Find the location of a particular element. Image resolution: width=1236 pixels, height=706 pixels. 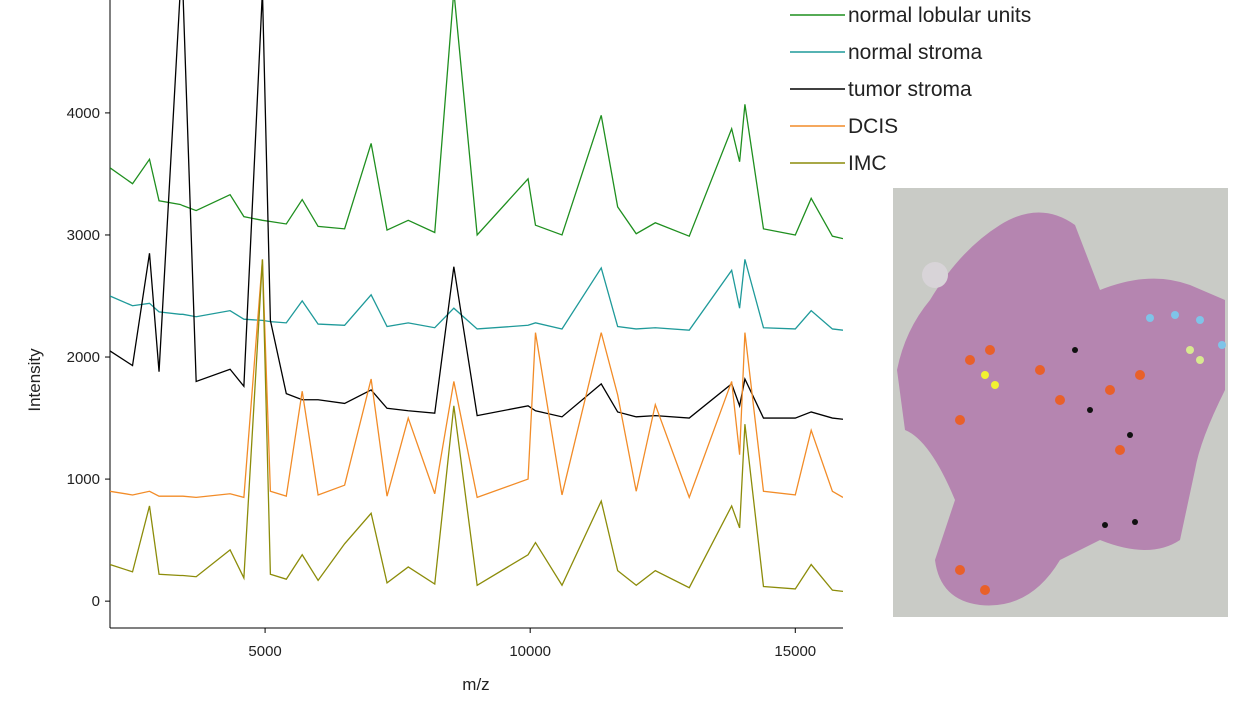

y-tick-label: 0 is located at coordinates (96, 601).